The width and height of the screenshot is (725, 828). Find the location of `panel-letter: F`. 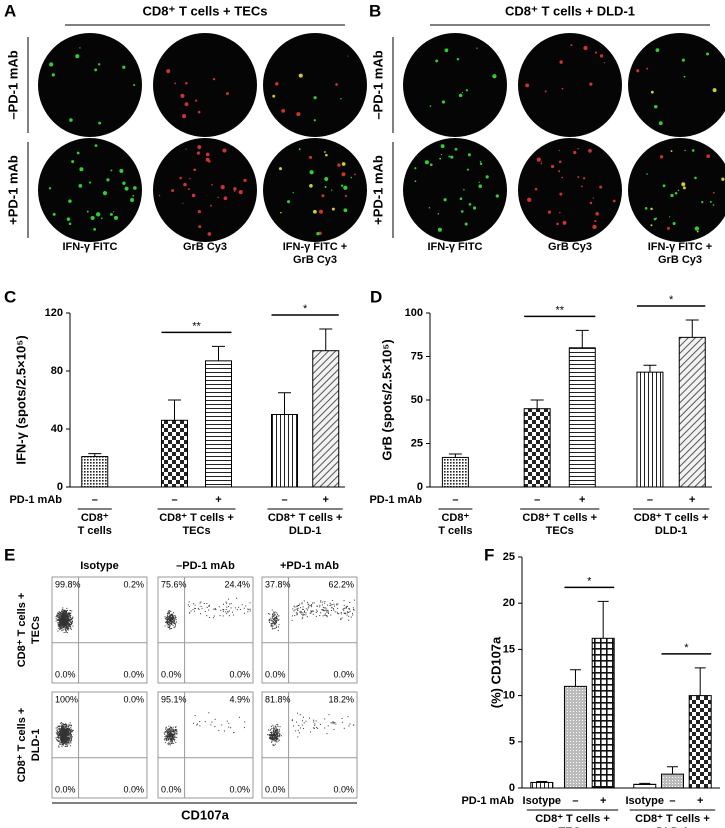

panel-letter: F is located at coordinates (489, 554).